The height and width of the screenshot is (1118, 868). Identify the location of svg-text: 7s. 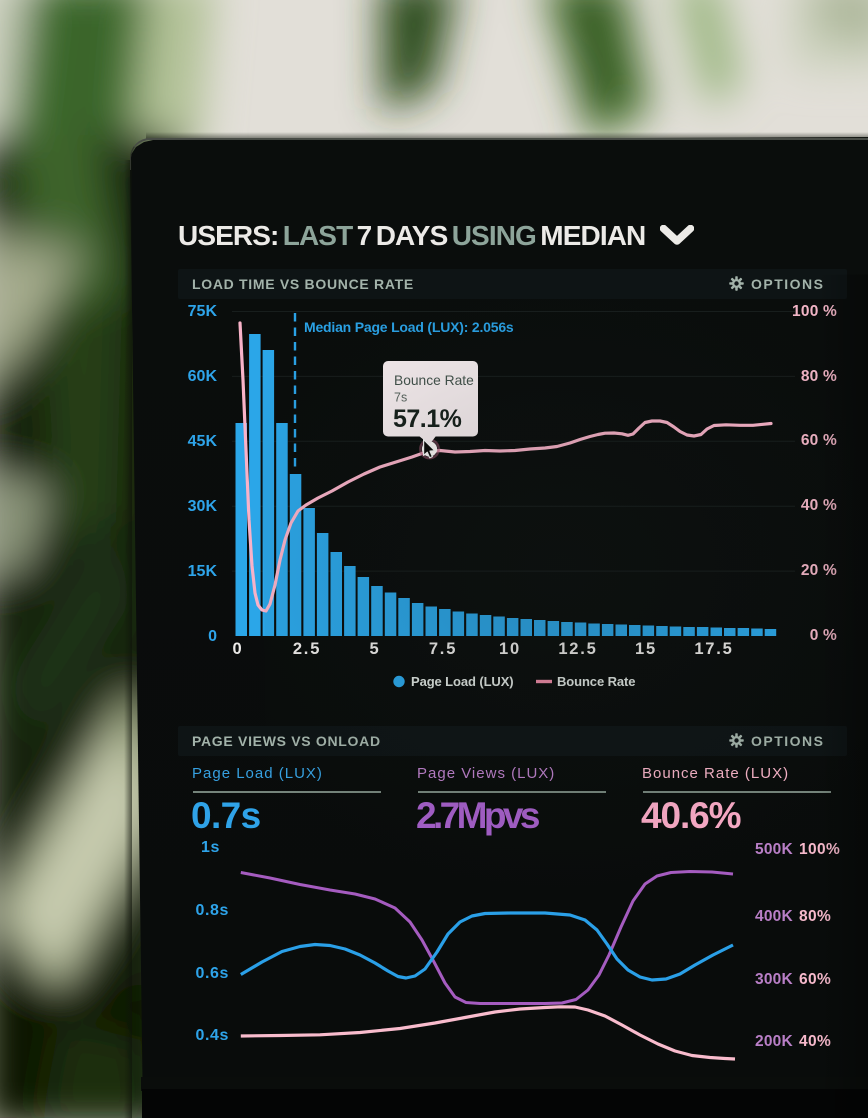
(400, 398).